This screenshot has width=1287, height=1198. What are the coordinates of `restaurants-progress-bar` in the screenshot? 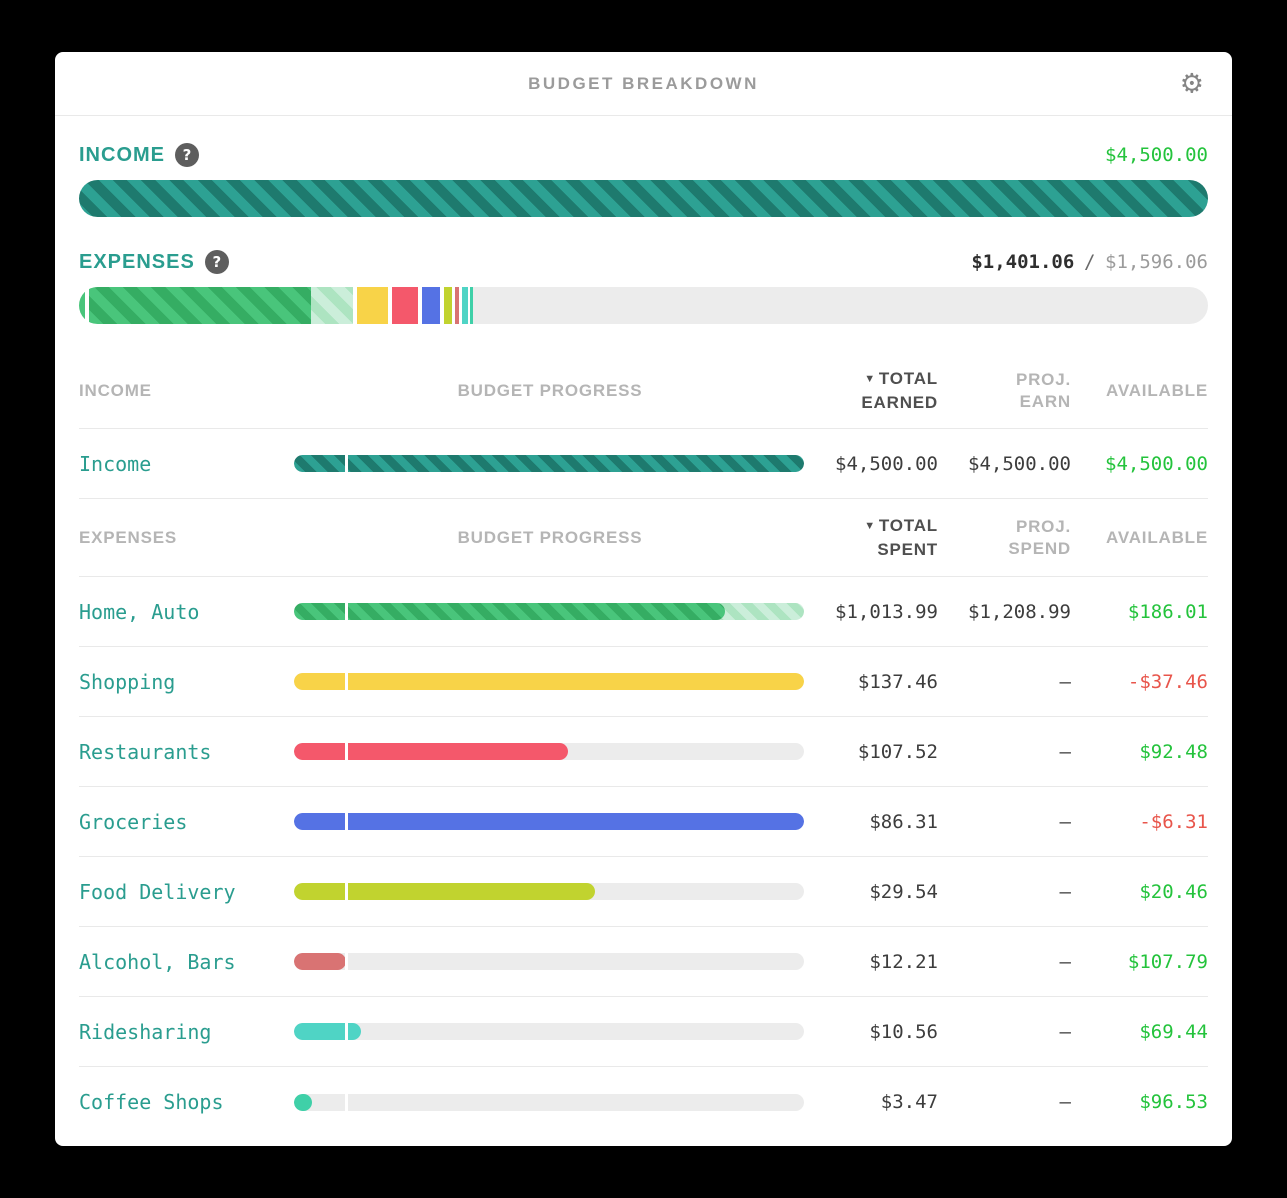 It's located at (549, 751).